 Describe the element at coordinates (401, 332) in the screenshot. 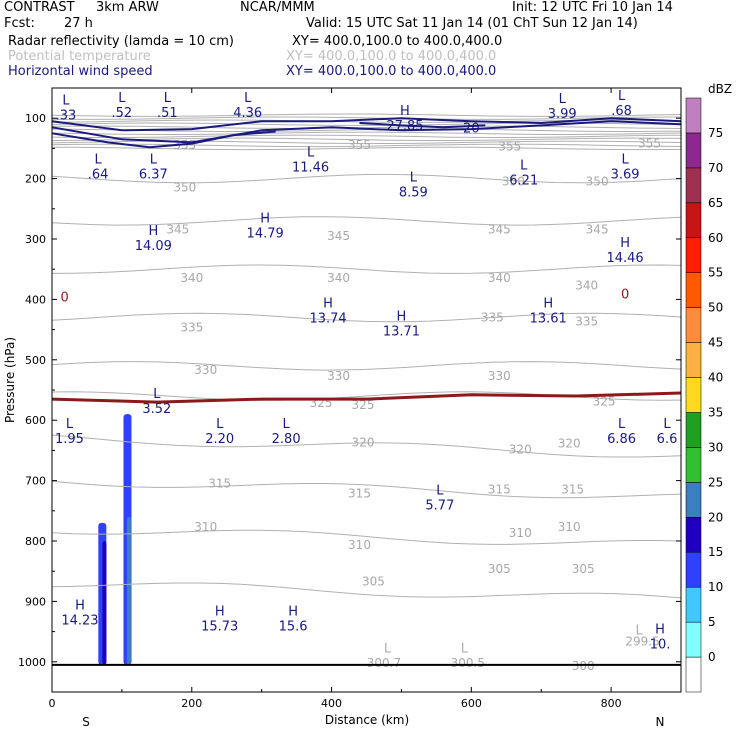

I see `extremum-value: 13.71` at that location.